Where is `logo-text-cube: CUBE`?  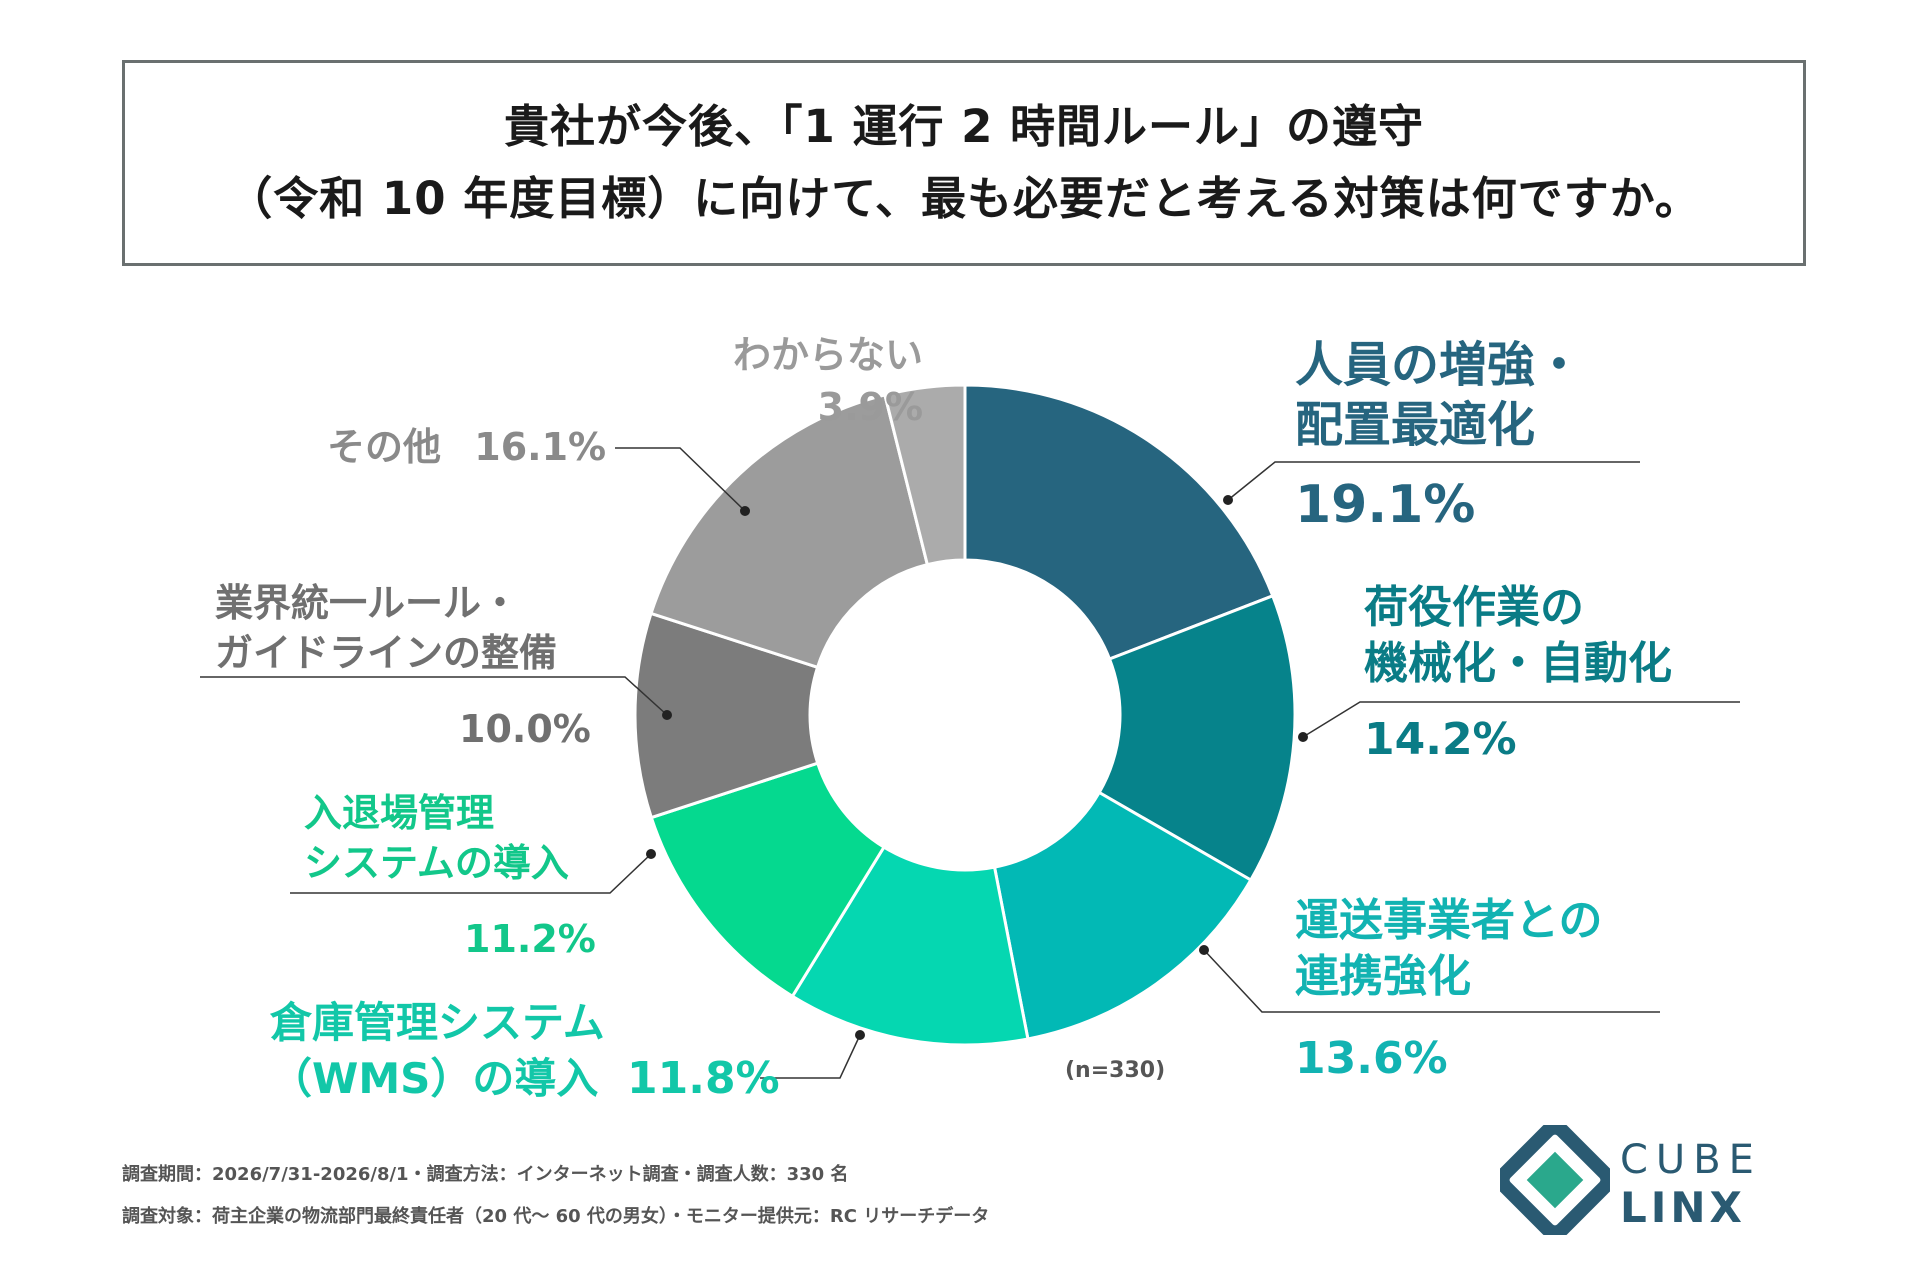 logo-text-cube: CUBE is located at coordinates (1691, 1160).